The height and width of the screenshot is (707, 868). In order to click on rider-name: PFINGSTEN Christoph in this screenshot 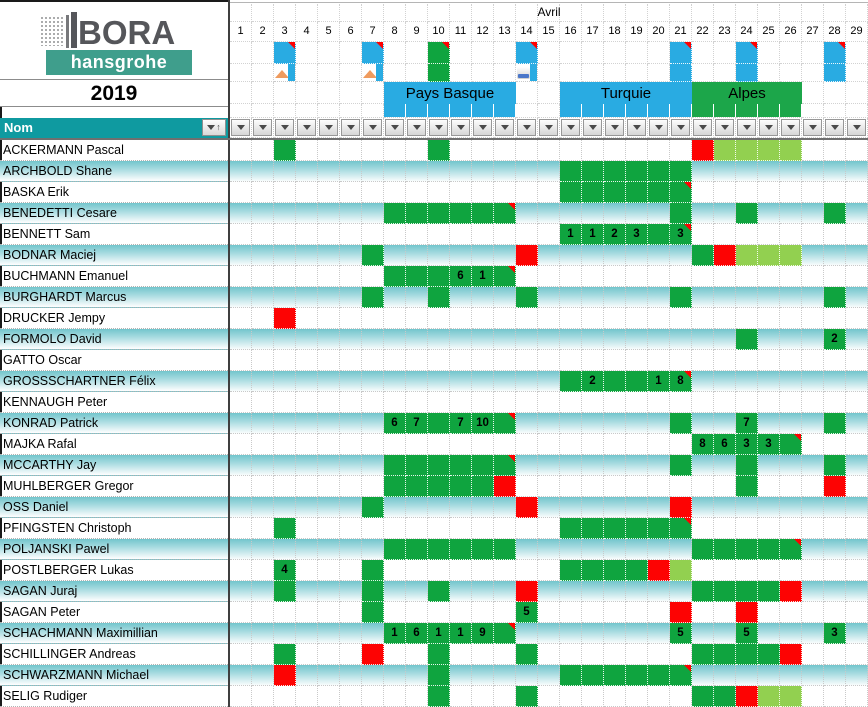, I will do `click(114, 528)`.